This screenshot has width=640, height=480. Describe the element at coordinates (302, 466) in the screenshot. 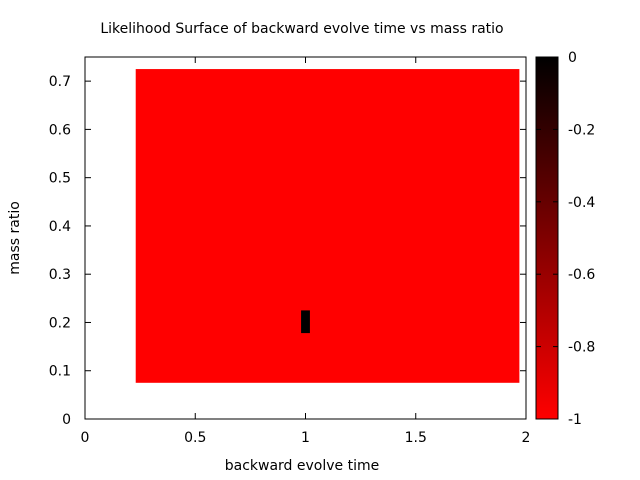

I see `x-axis-label: backward evolve time` at that location.